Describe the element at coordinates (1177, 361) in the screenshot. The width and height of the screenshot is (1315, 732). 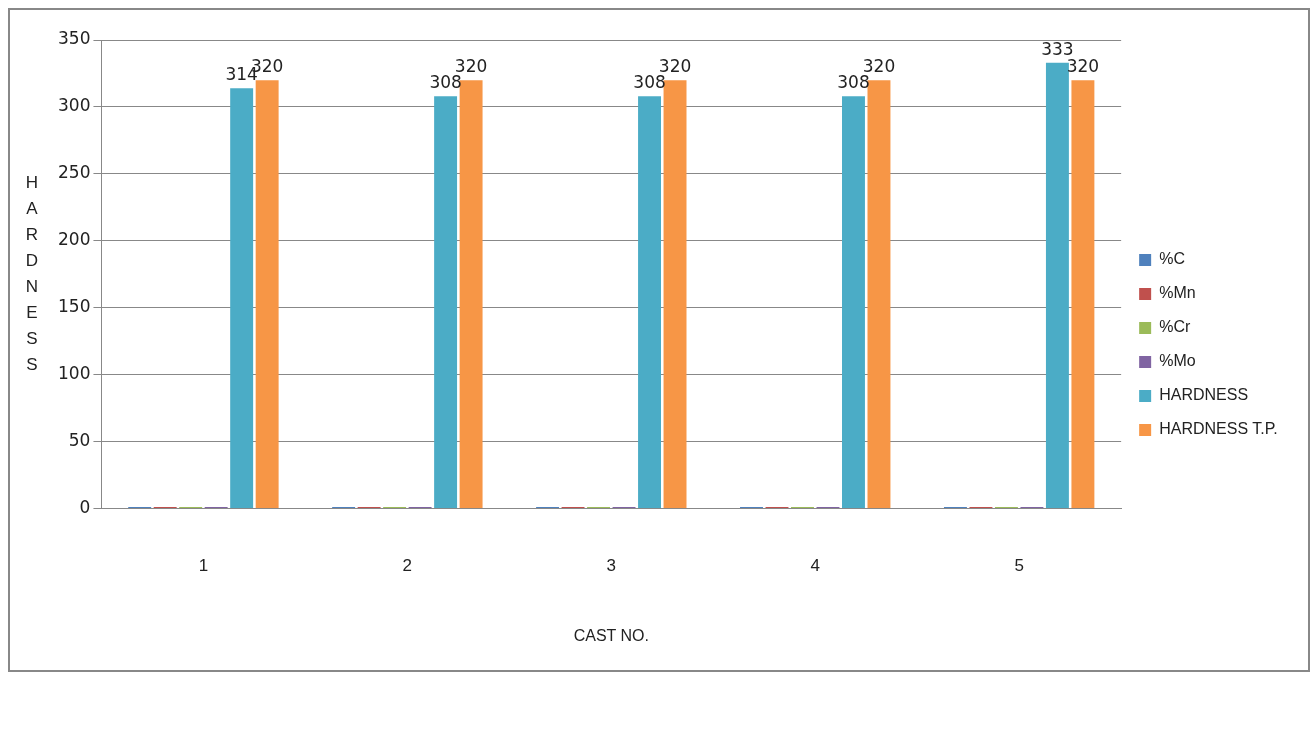
I see `legend-label: %Mo` at that location.